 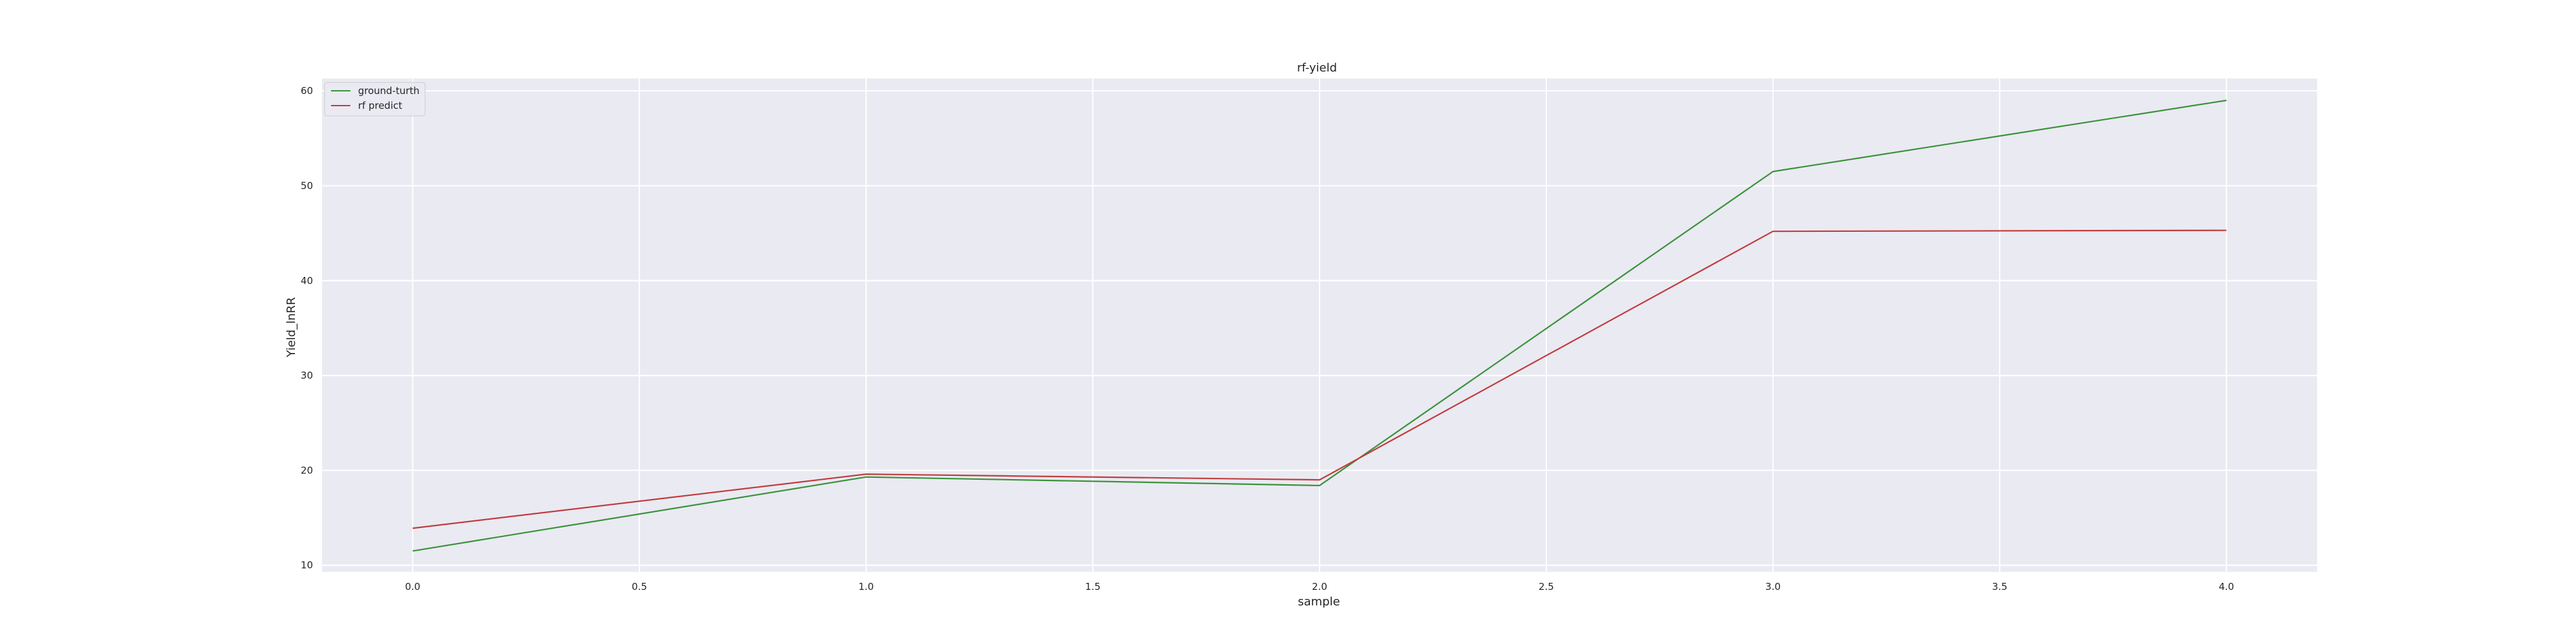 I want to click on y-axis-ticks: 10 20 30 40 50 60, so click(x=307, y=328).